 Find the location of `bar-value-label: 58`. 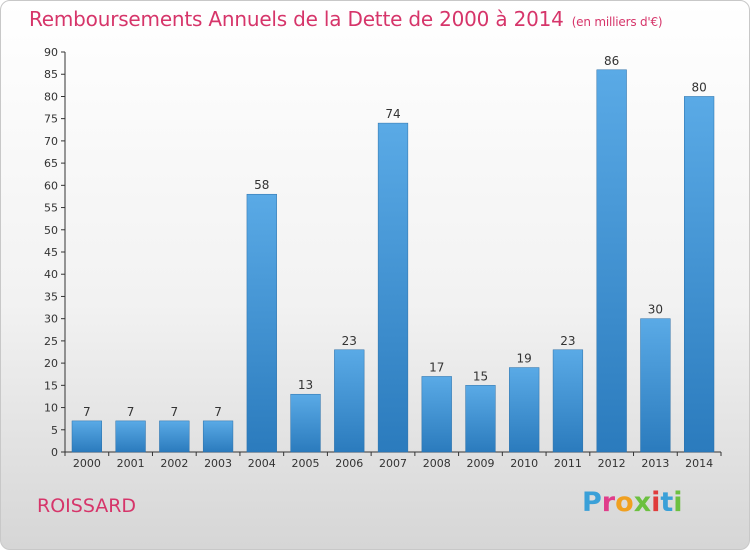

bar-value-label: 58 is located at coordinates (261, 185).